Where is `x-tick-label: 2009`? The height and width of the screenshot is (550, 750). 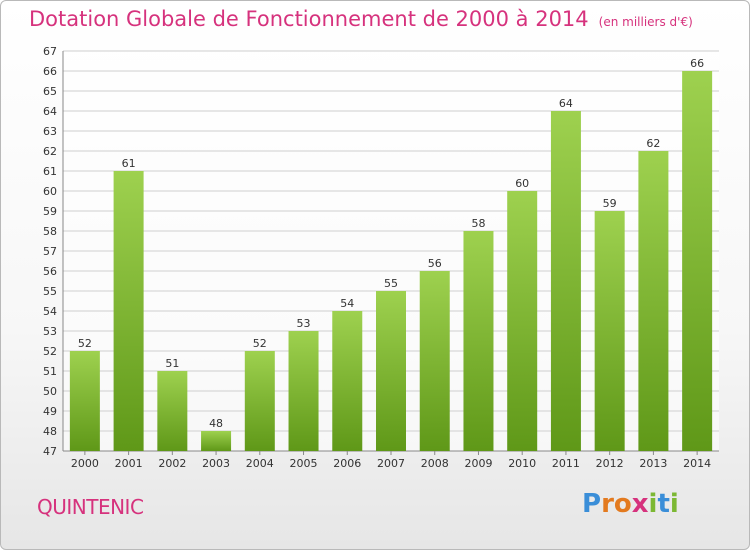 x-tick-label: 2009 is located at coordinates (478, 463).